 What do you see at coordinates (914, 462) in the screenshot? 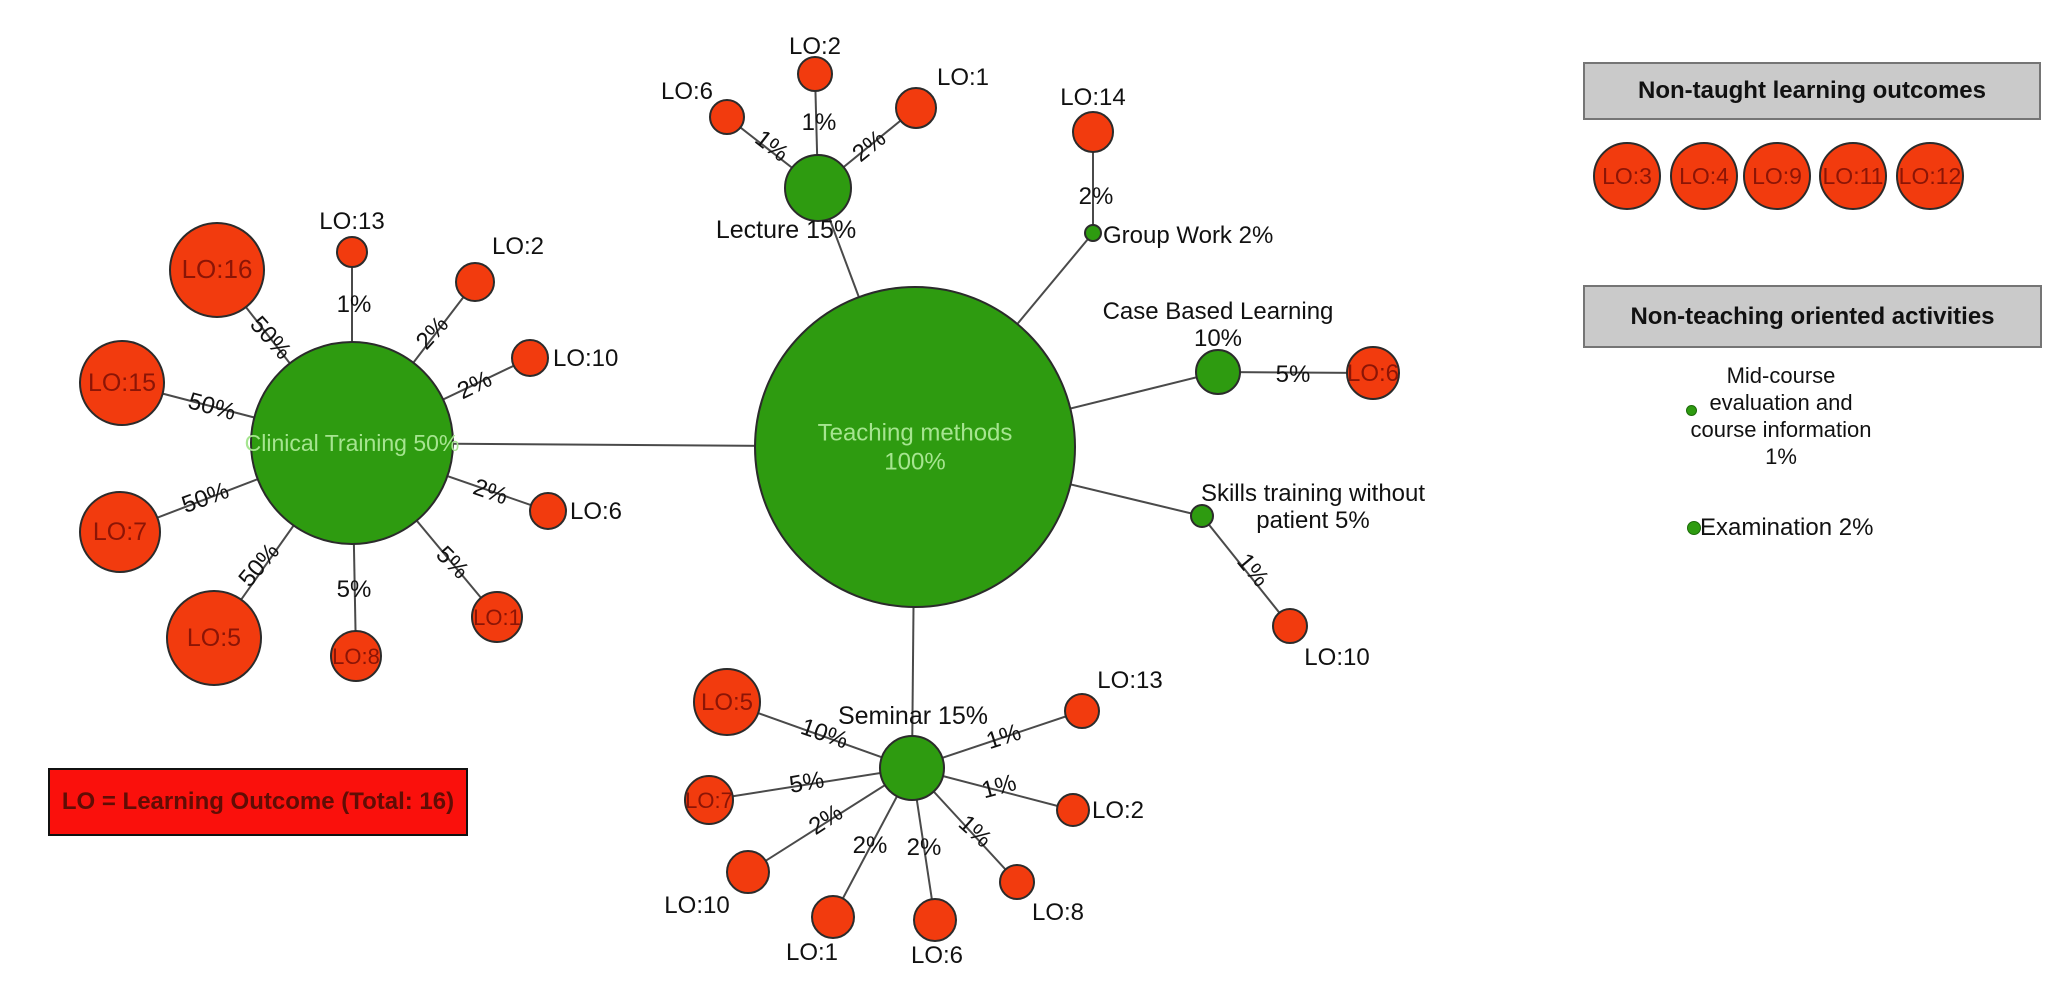
I see `node-label-teaching-1: 100%` at bounding box center [914, 462].